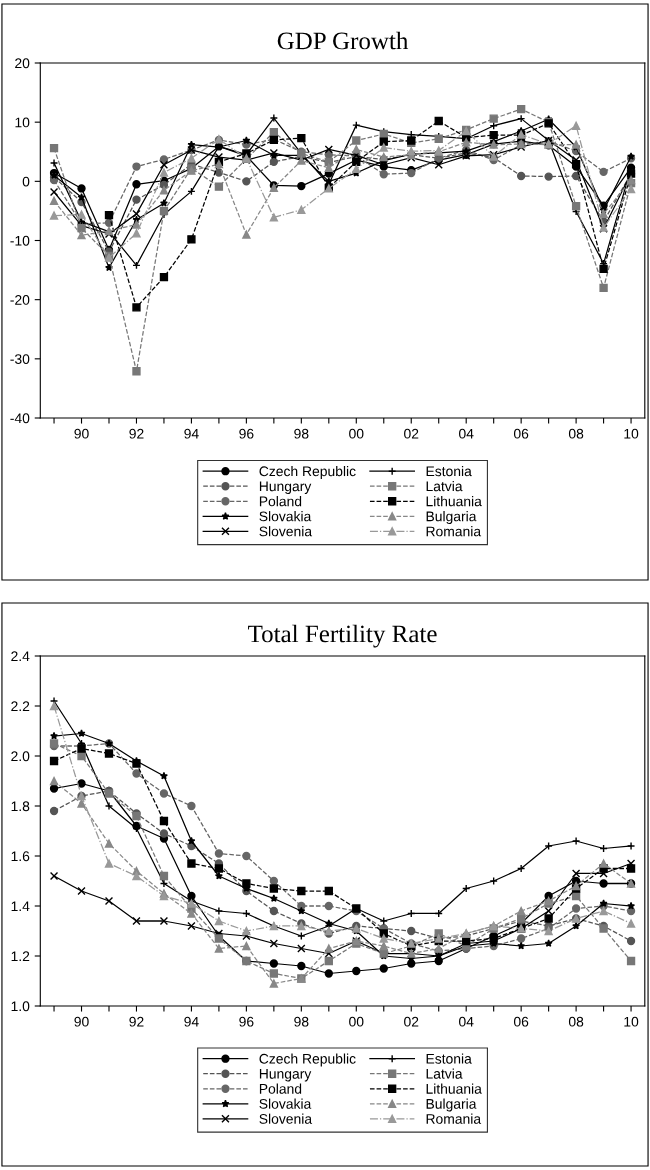 Image resolution: width=650 pixels, height=1170 pixels. What do you see at coordinates (20, 1006) in the screenshot?
I see `y-tick-label: 1.0` at bounding box center [20, 1006].